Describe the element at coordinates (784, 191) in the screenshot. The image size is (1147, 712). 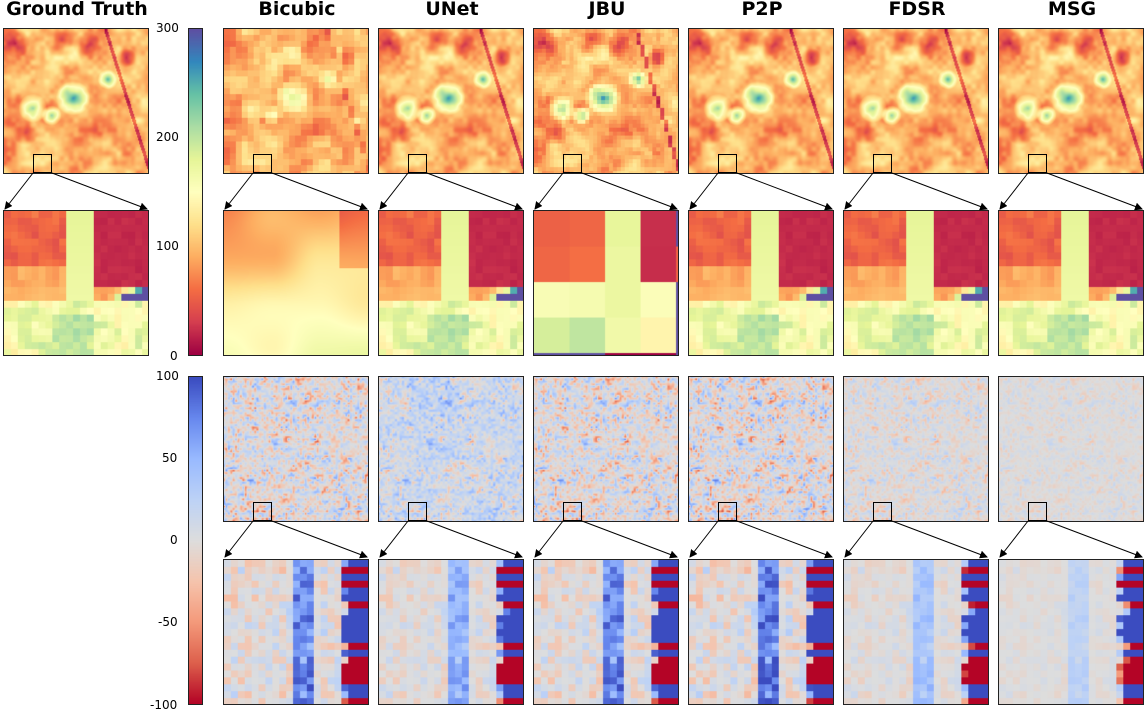
I see `p2p-pred-arrow-right` at that location.